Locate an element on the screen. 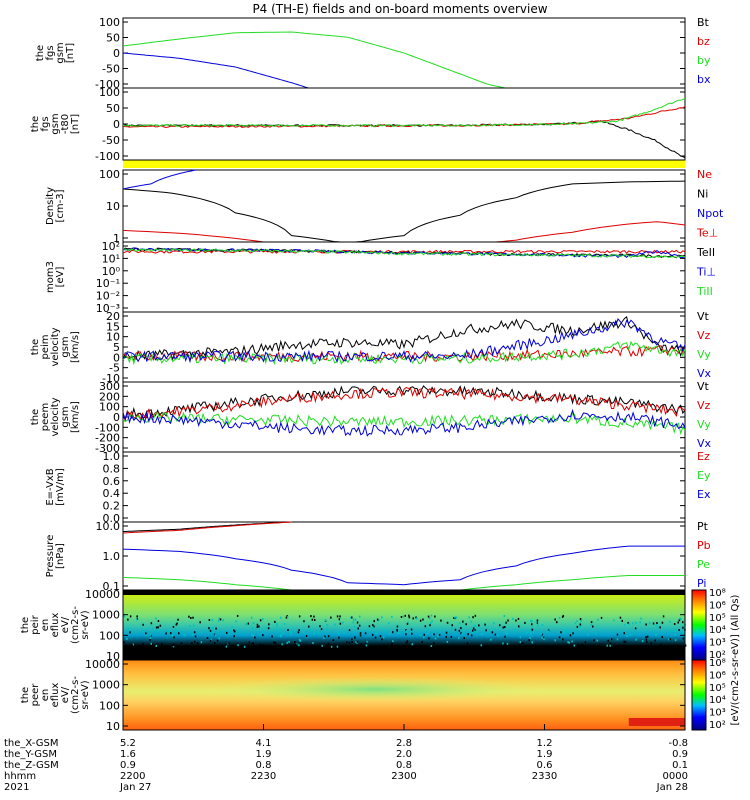  spectrogram-peir is located at coordinates (404, 625).